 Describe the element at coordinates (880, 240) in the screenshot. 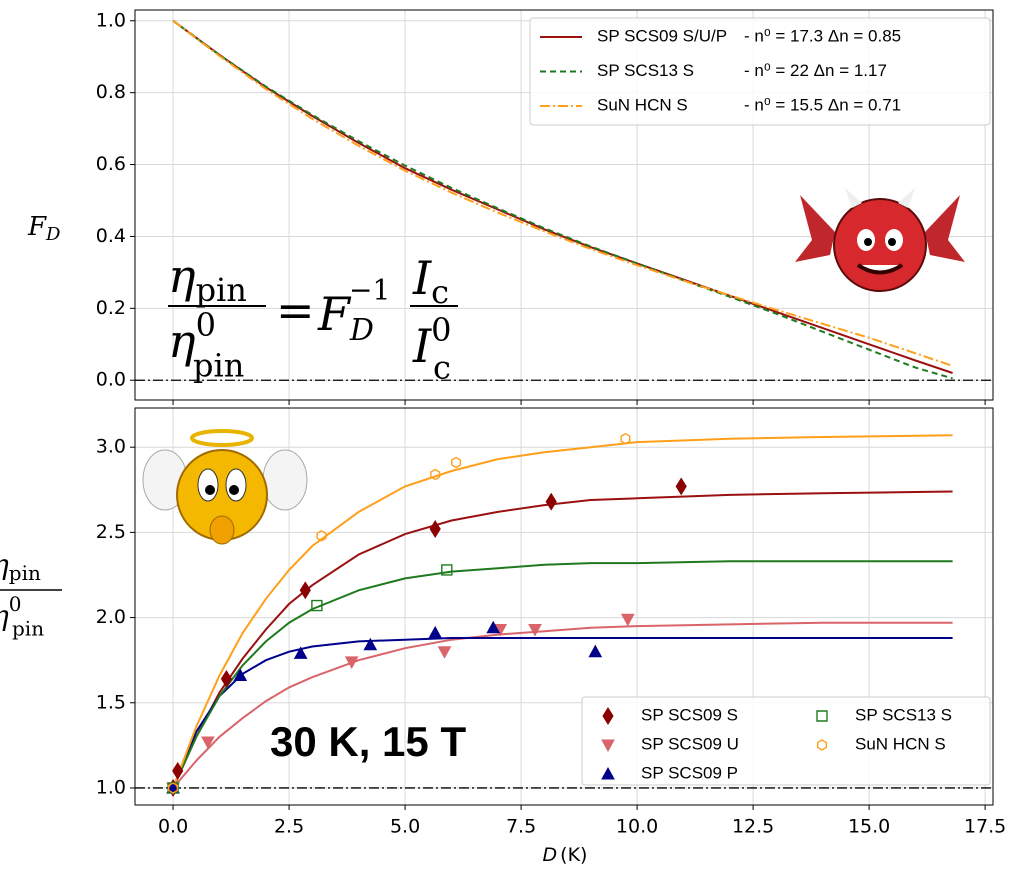

I see `devil-icon` at that location.